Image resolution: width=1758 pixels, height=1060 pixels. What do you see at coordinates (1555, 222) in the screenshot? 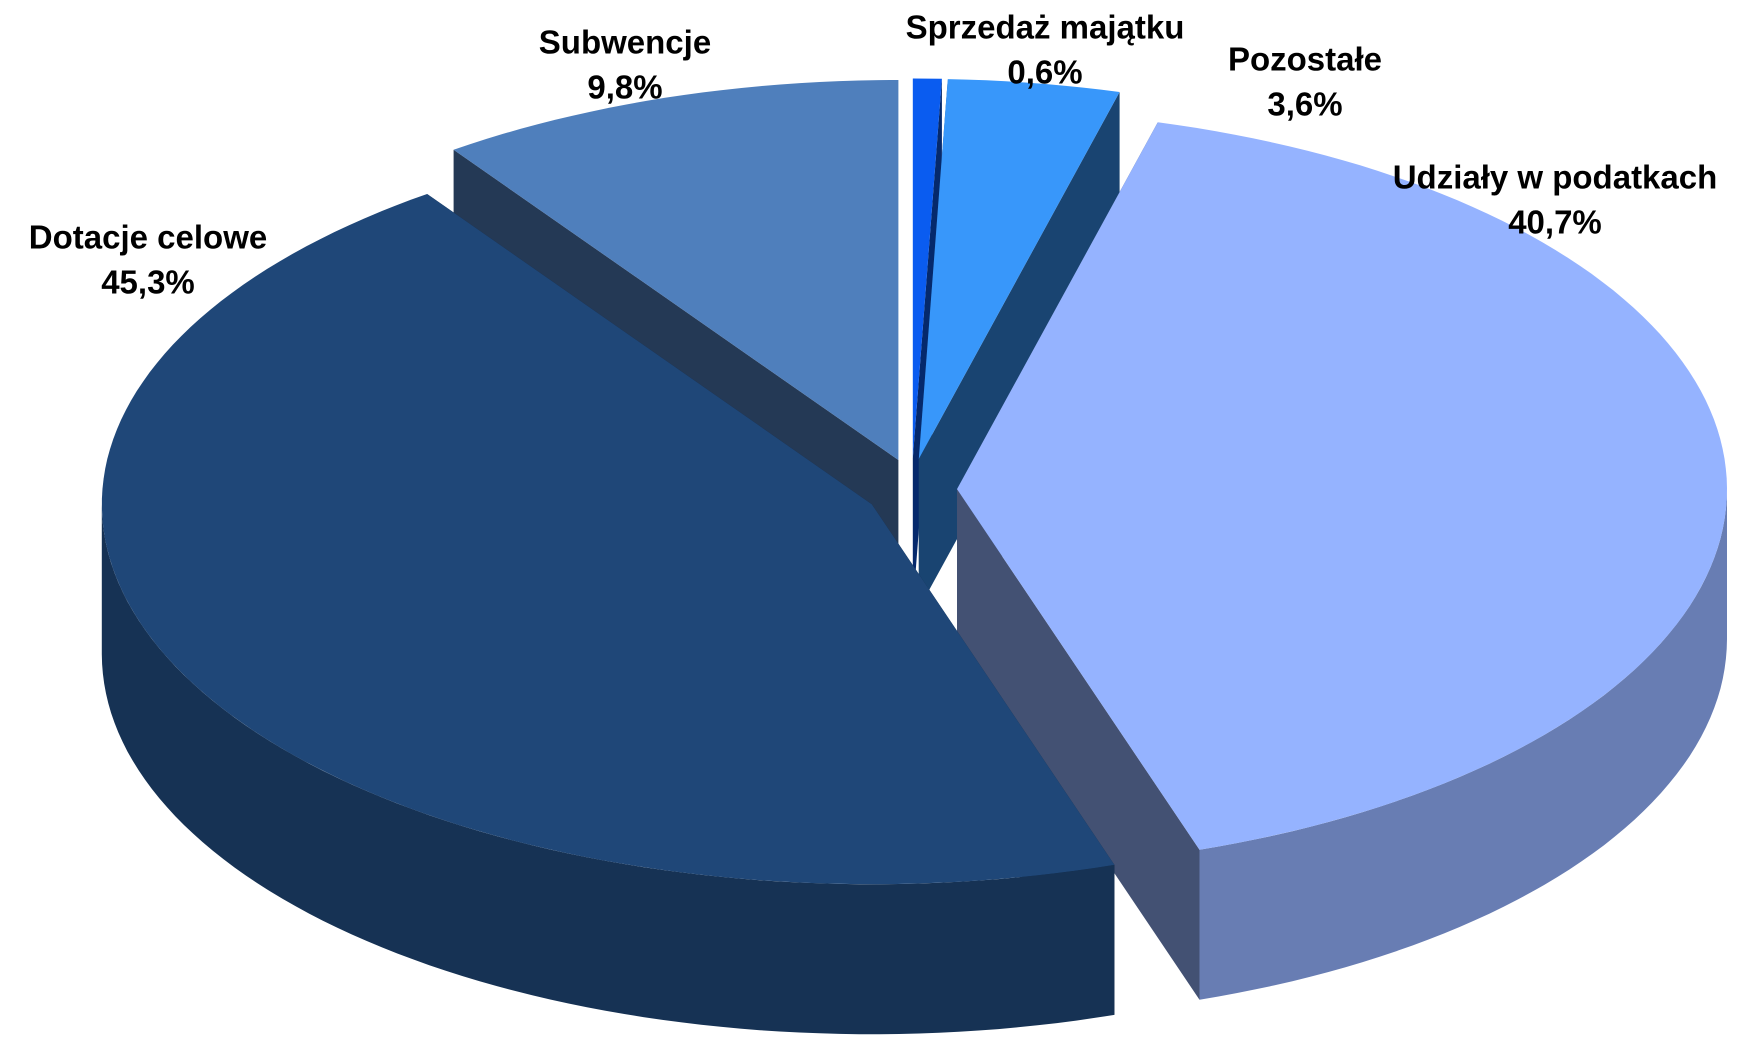
I see `value-label: 40,7%` at bounding box center [1555, 222].